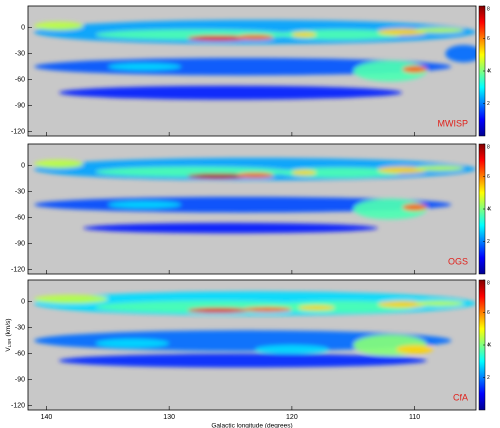 The height and width of the screenshot is (428, 500). I want to click on panel-label: OGS, so click(458, 261).